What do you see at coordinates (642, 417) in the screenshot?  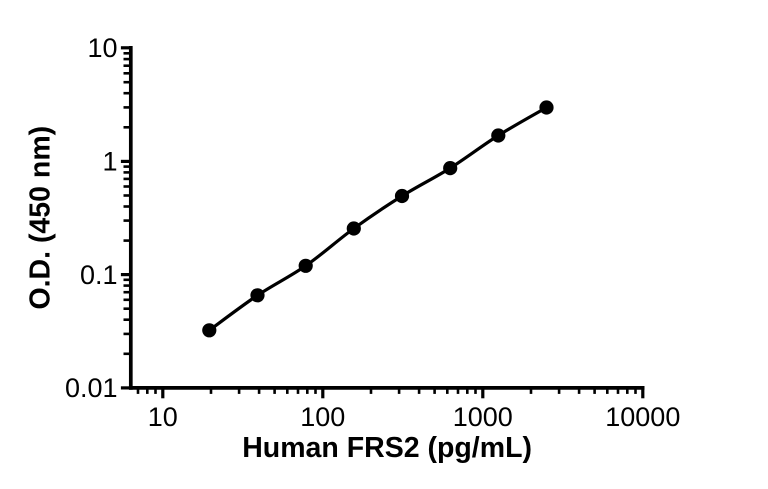 I see `svg-text: 10000` at bounding box center [642, 417].